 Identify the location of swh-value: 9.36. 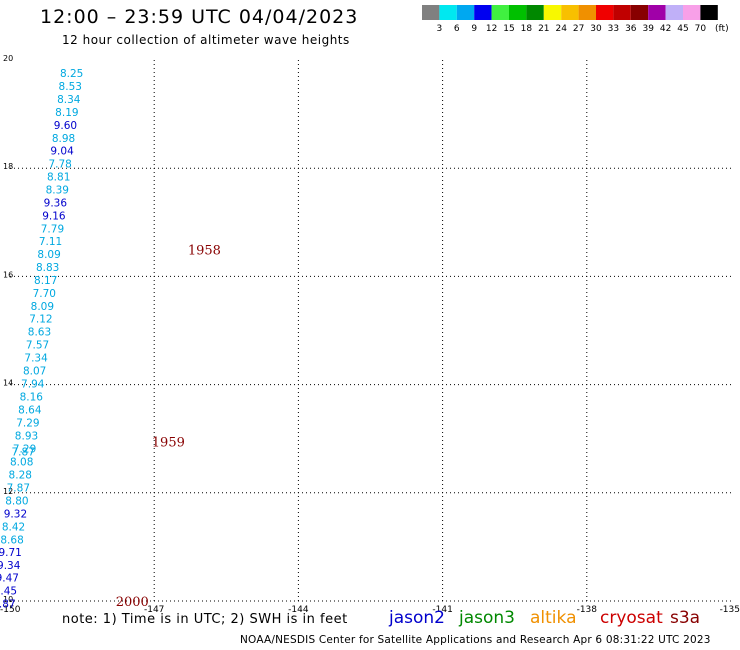
(56, 203).